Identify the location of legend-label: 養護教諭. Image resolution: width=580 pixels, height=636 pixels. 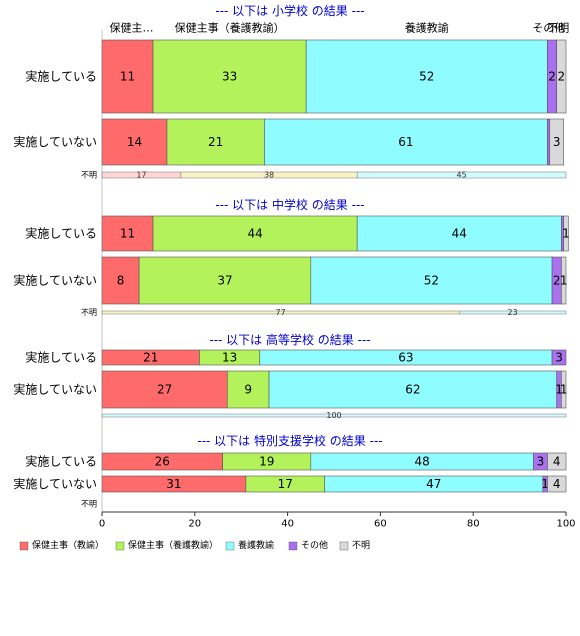
(256, 545).